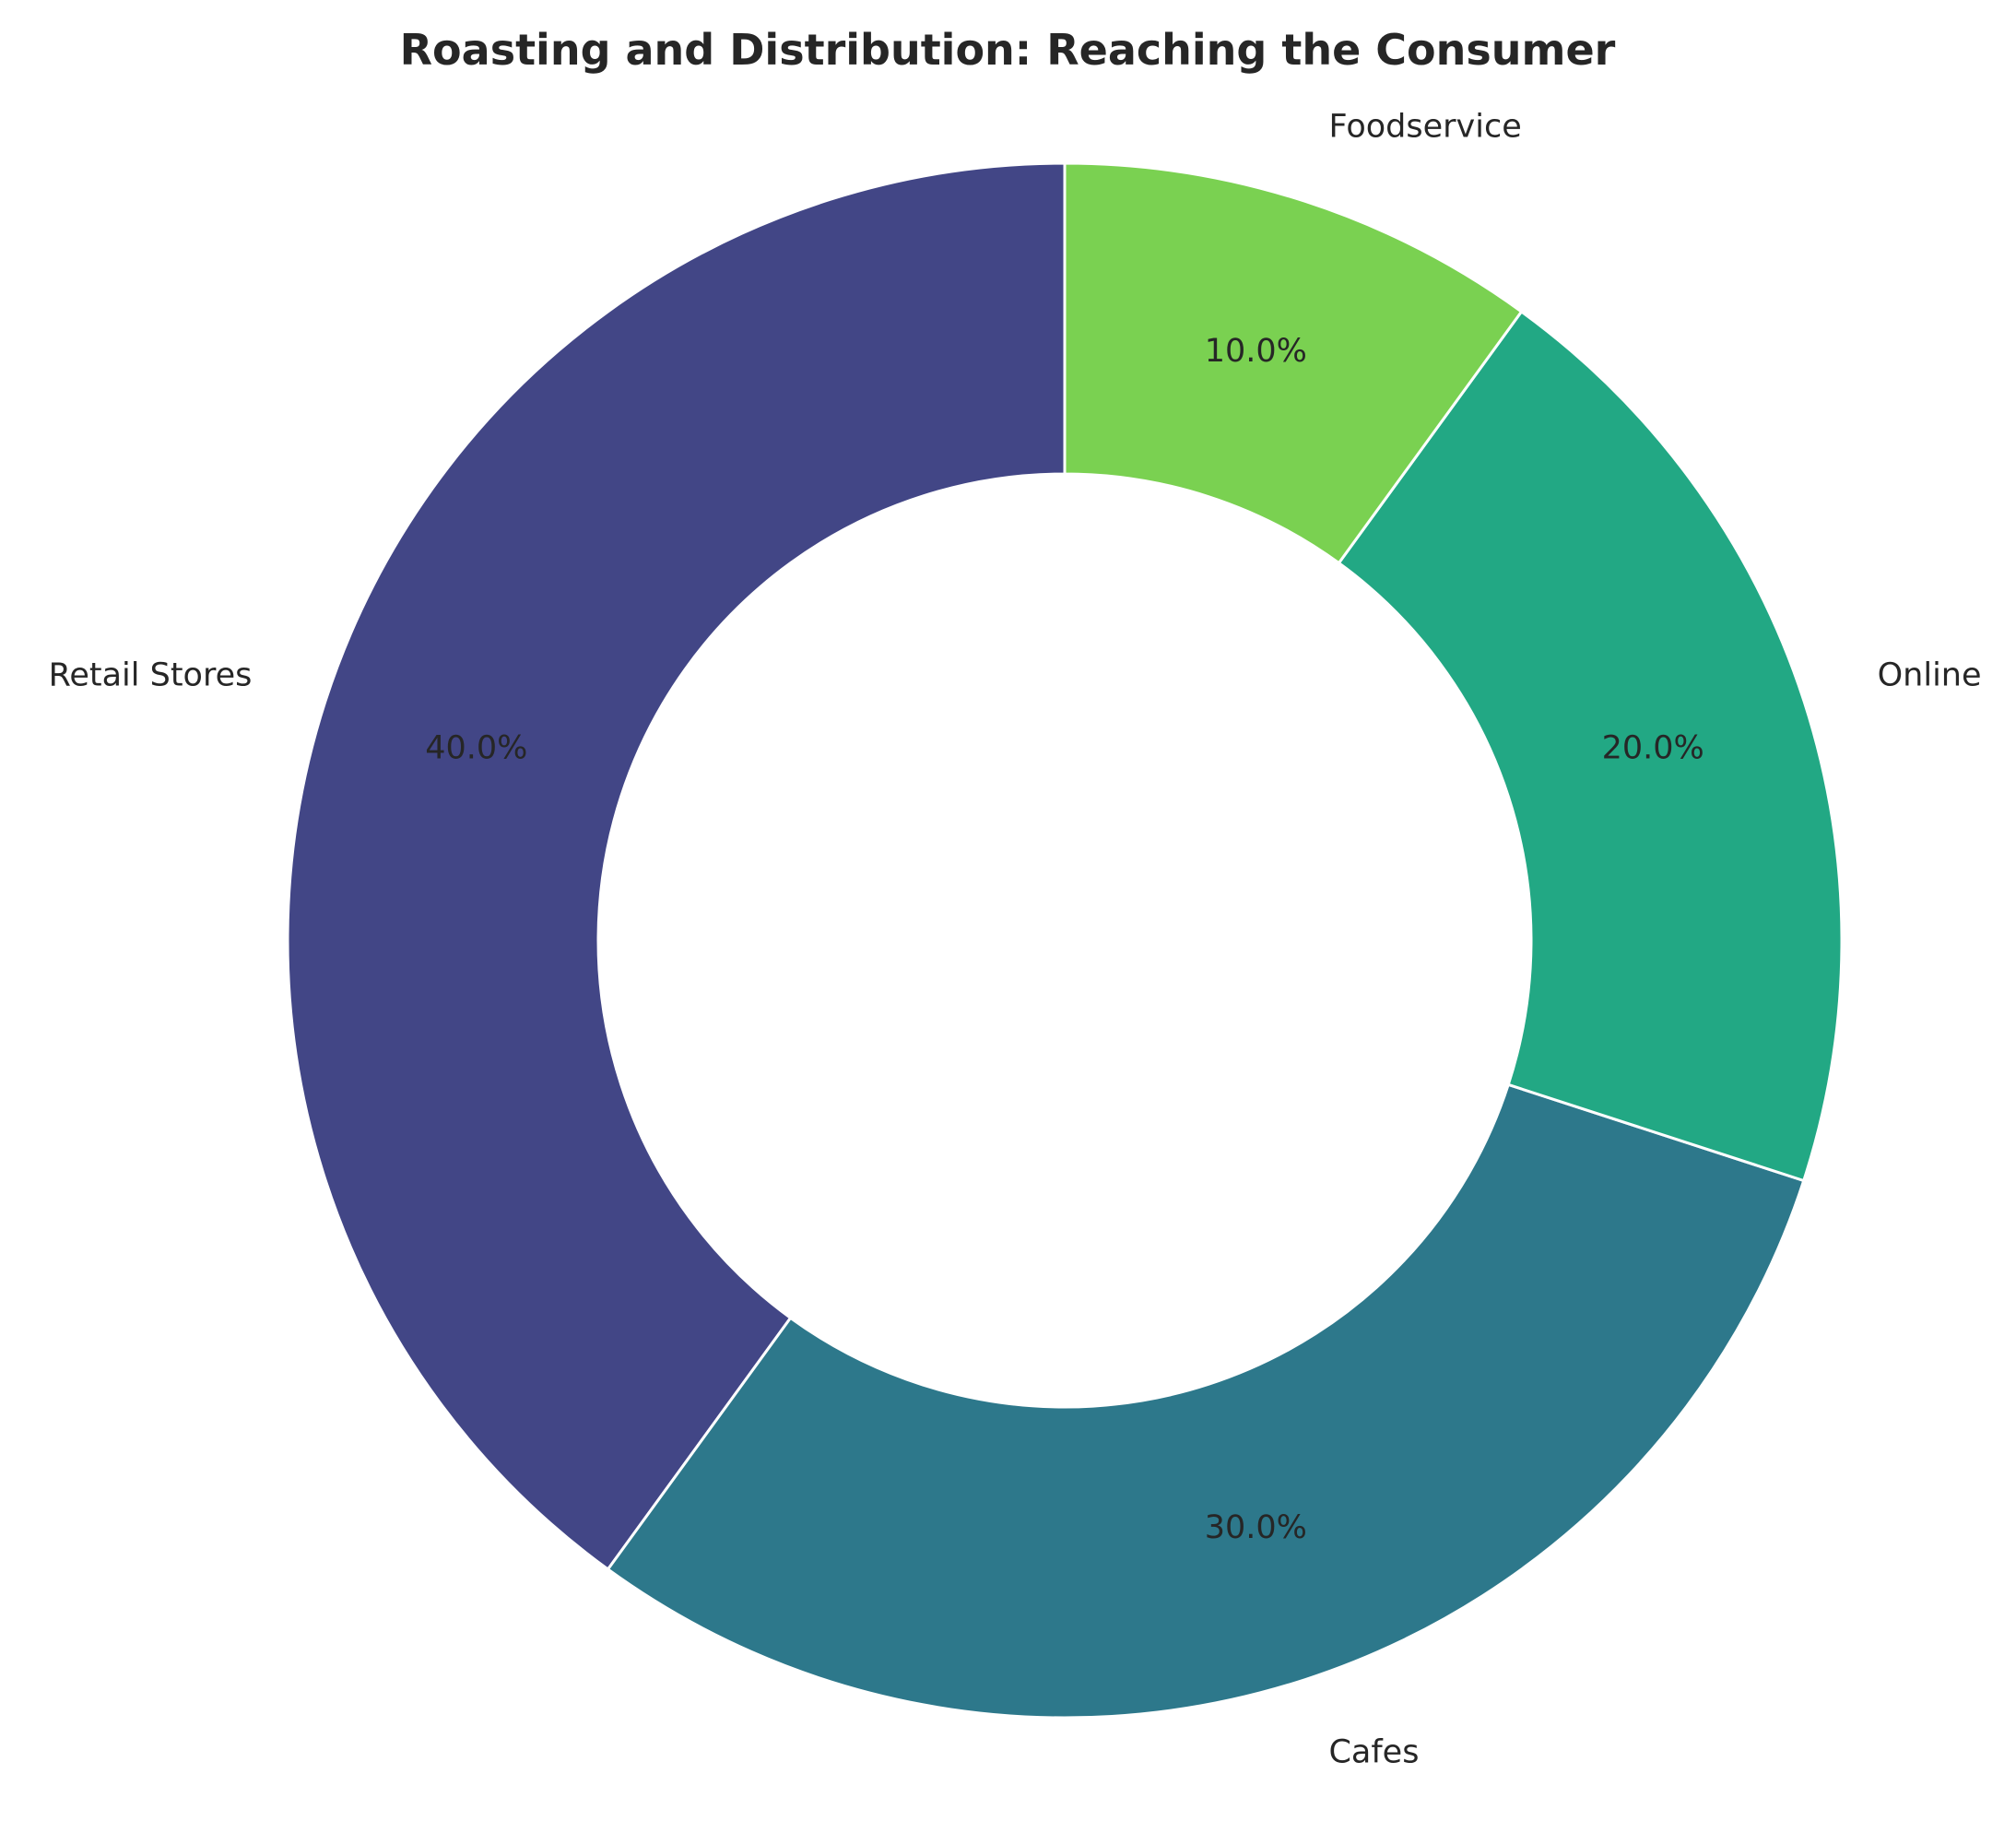  What do you see at coordinates (476, 748) in the screenshot?
I see `percent-label-retail-stores: 40.0%` at bounding box center [476, 748].